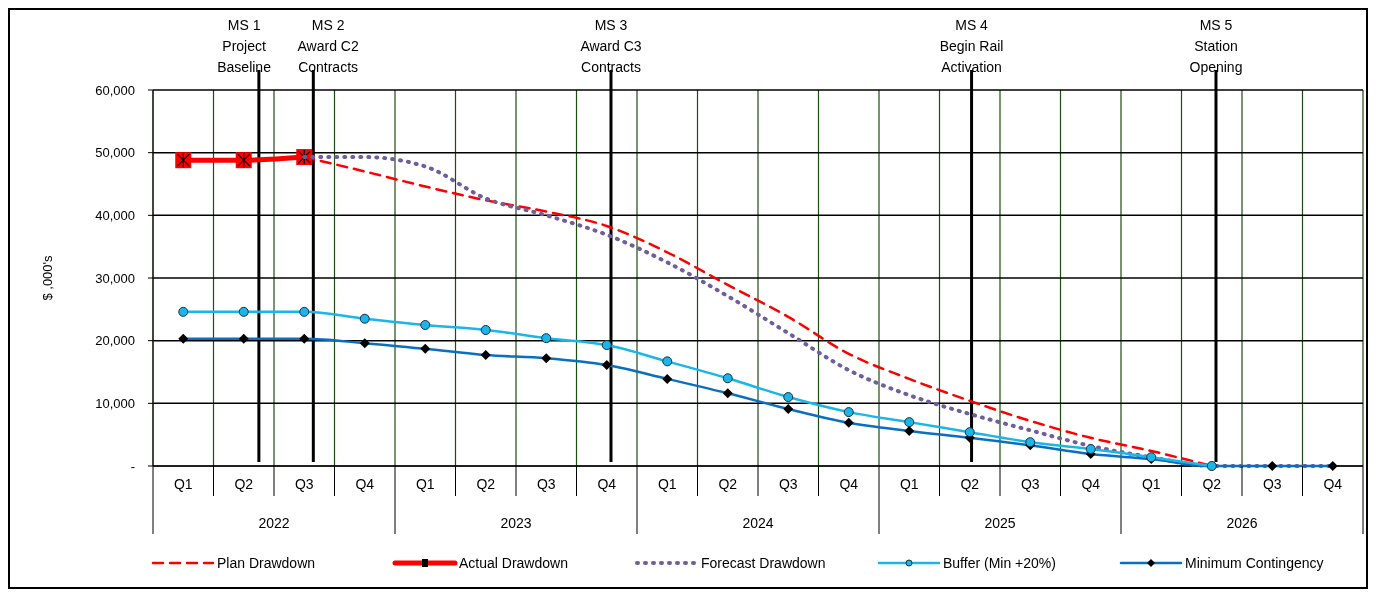  Describe the element at coordinates (115, 403) in the screenshot. I see `y-tick-label: 10,000` at that location.